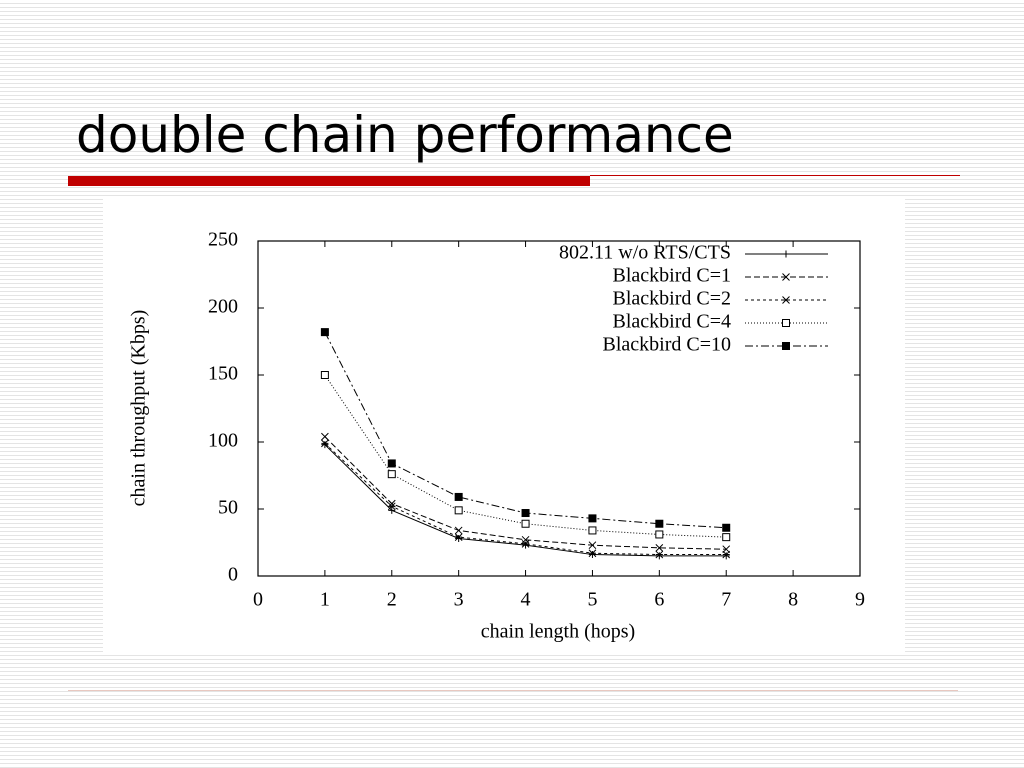 The width and height of the screenshot is (1024, 768). I want to click on x-tick-label: 8, so click(793, 600).